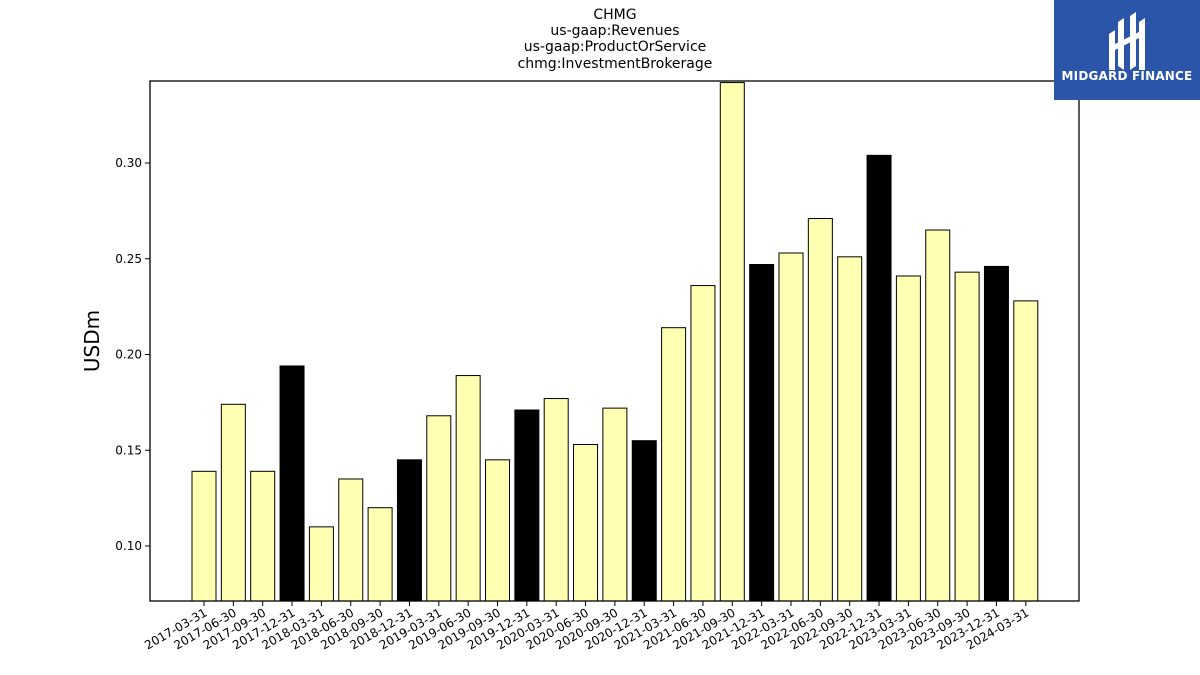 This screenshot has width=1200, height=675. Describe the element at coordinates (92, 341) in the screenshot. I see `y-axis-label: USDm` at that location.